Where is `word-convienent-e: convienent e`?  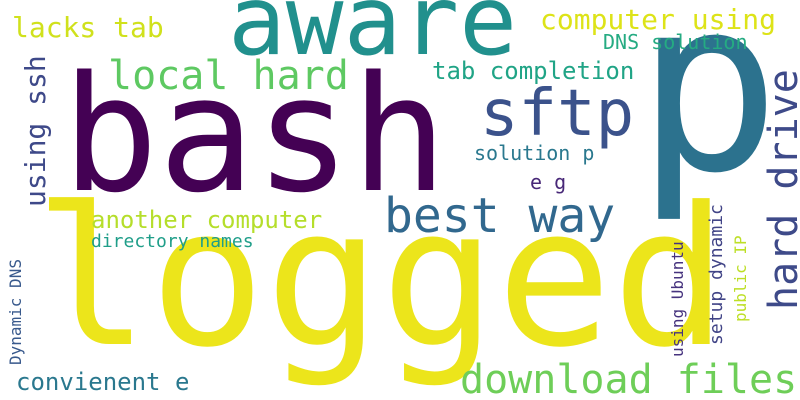
word-convienent-e: convienent e is located at coordinates (103, 382).